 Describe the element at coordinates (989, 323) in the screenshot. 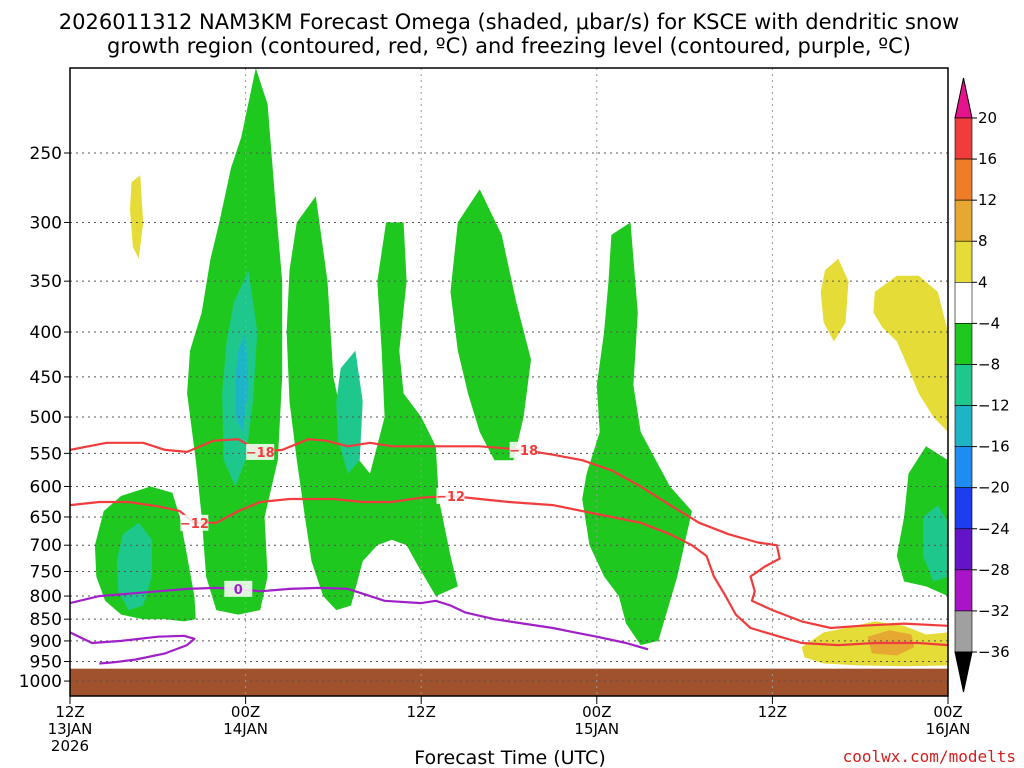

I see `colorbar-label: −4` at that location.